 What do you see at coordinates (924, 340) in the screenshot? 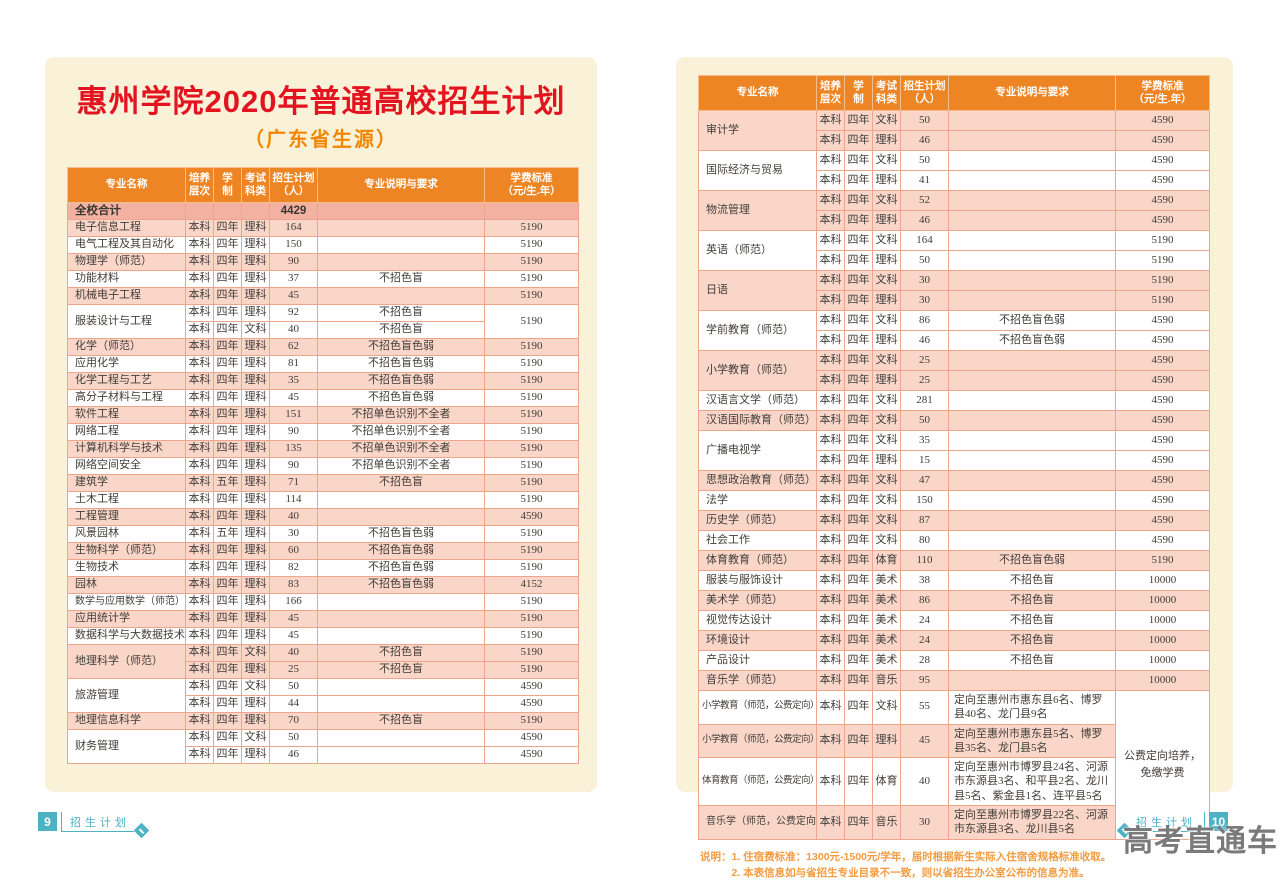
I see `cell-enrollment-count: 46` at bounding box center [924, 340].